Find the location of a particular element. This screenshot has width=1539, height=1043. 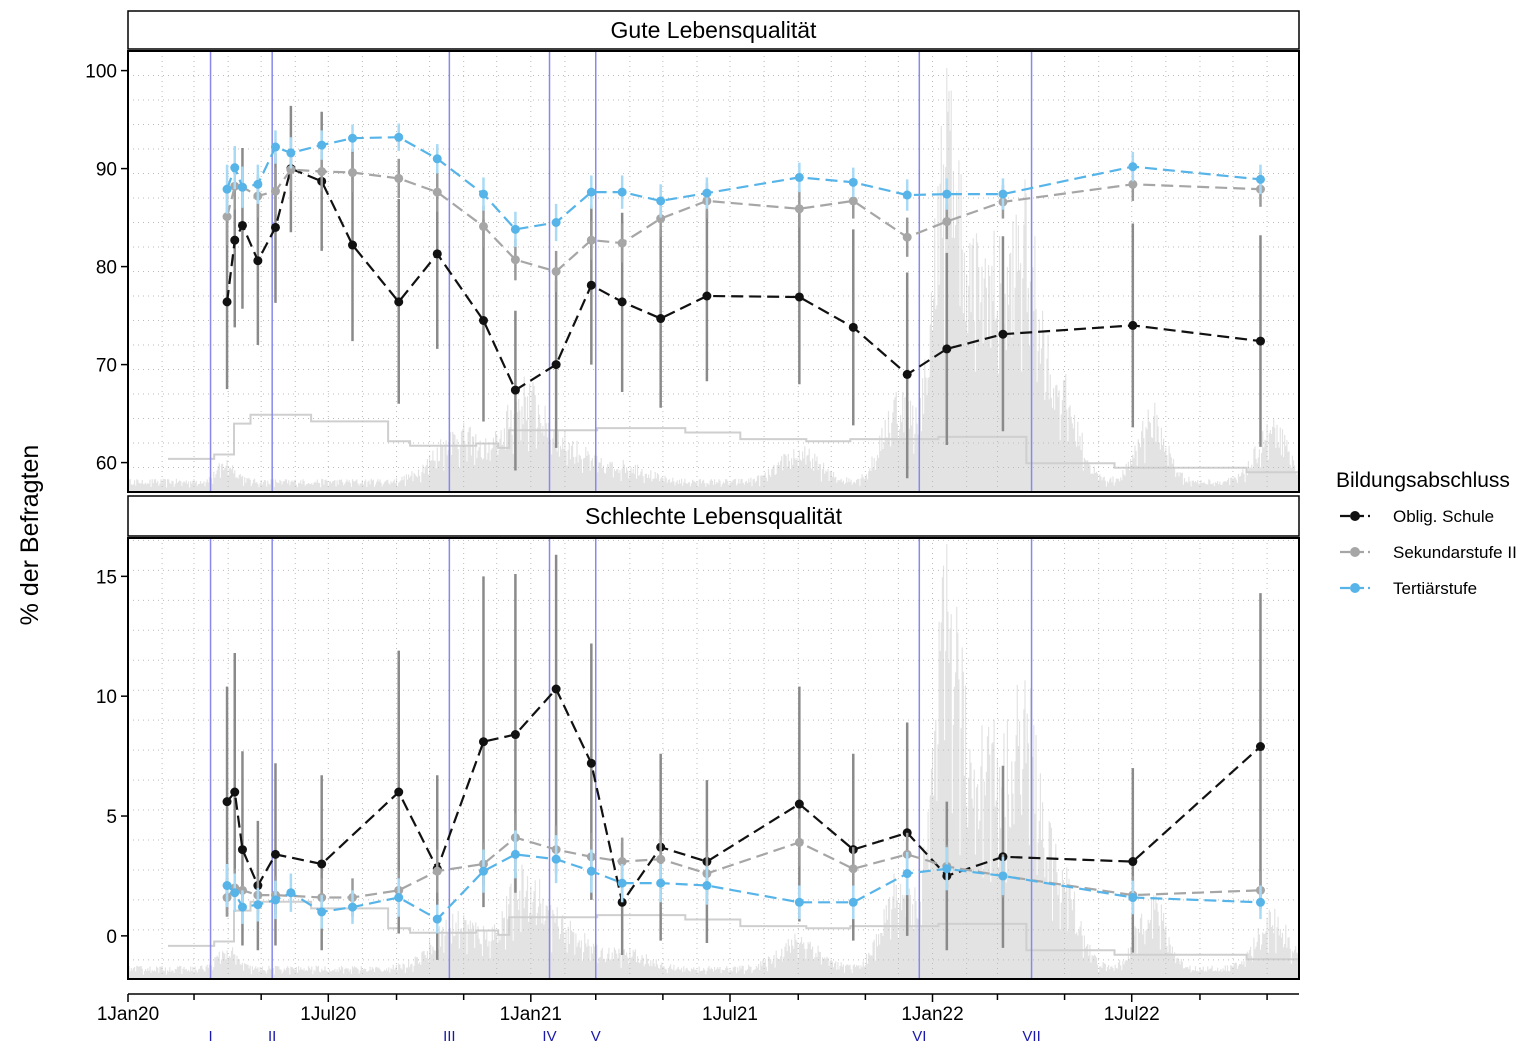

series-sekundarstufe-ii is located at coordinates (743, 220).